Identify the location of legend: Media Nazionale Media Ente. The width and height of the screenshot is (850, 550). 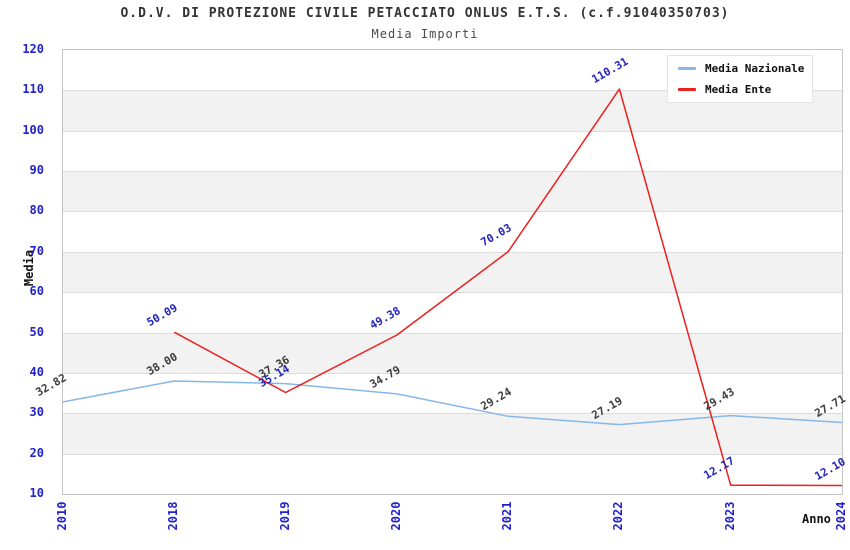
(740, 79).